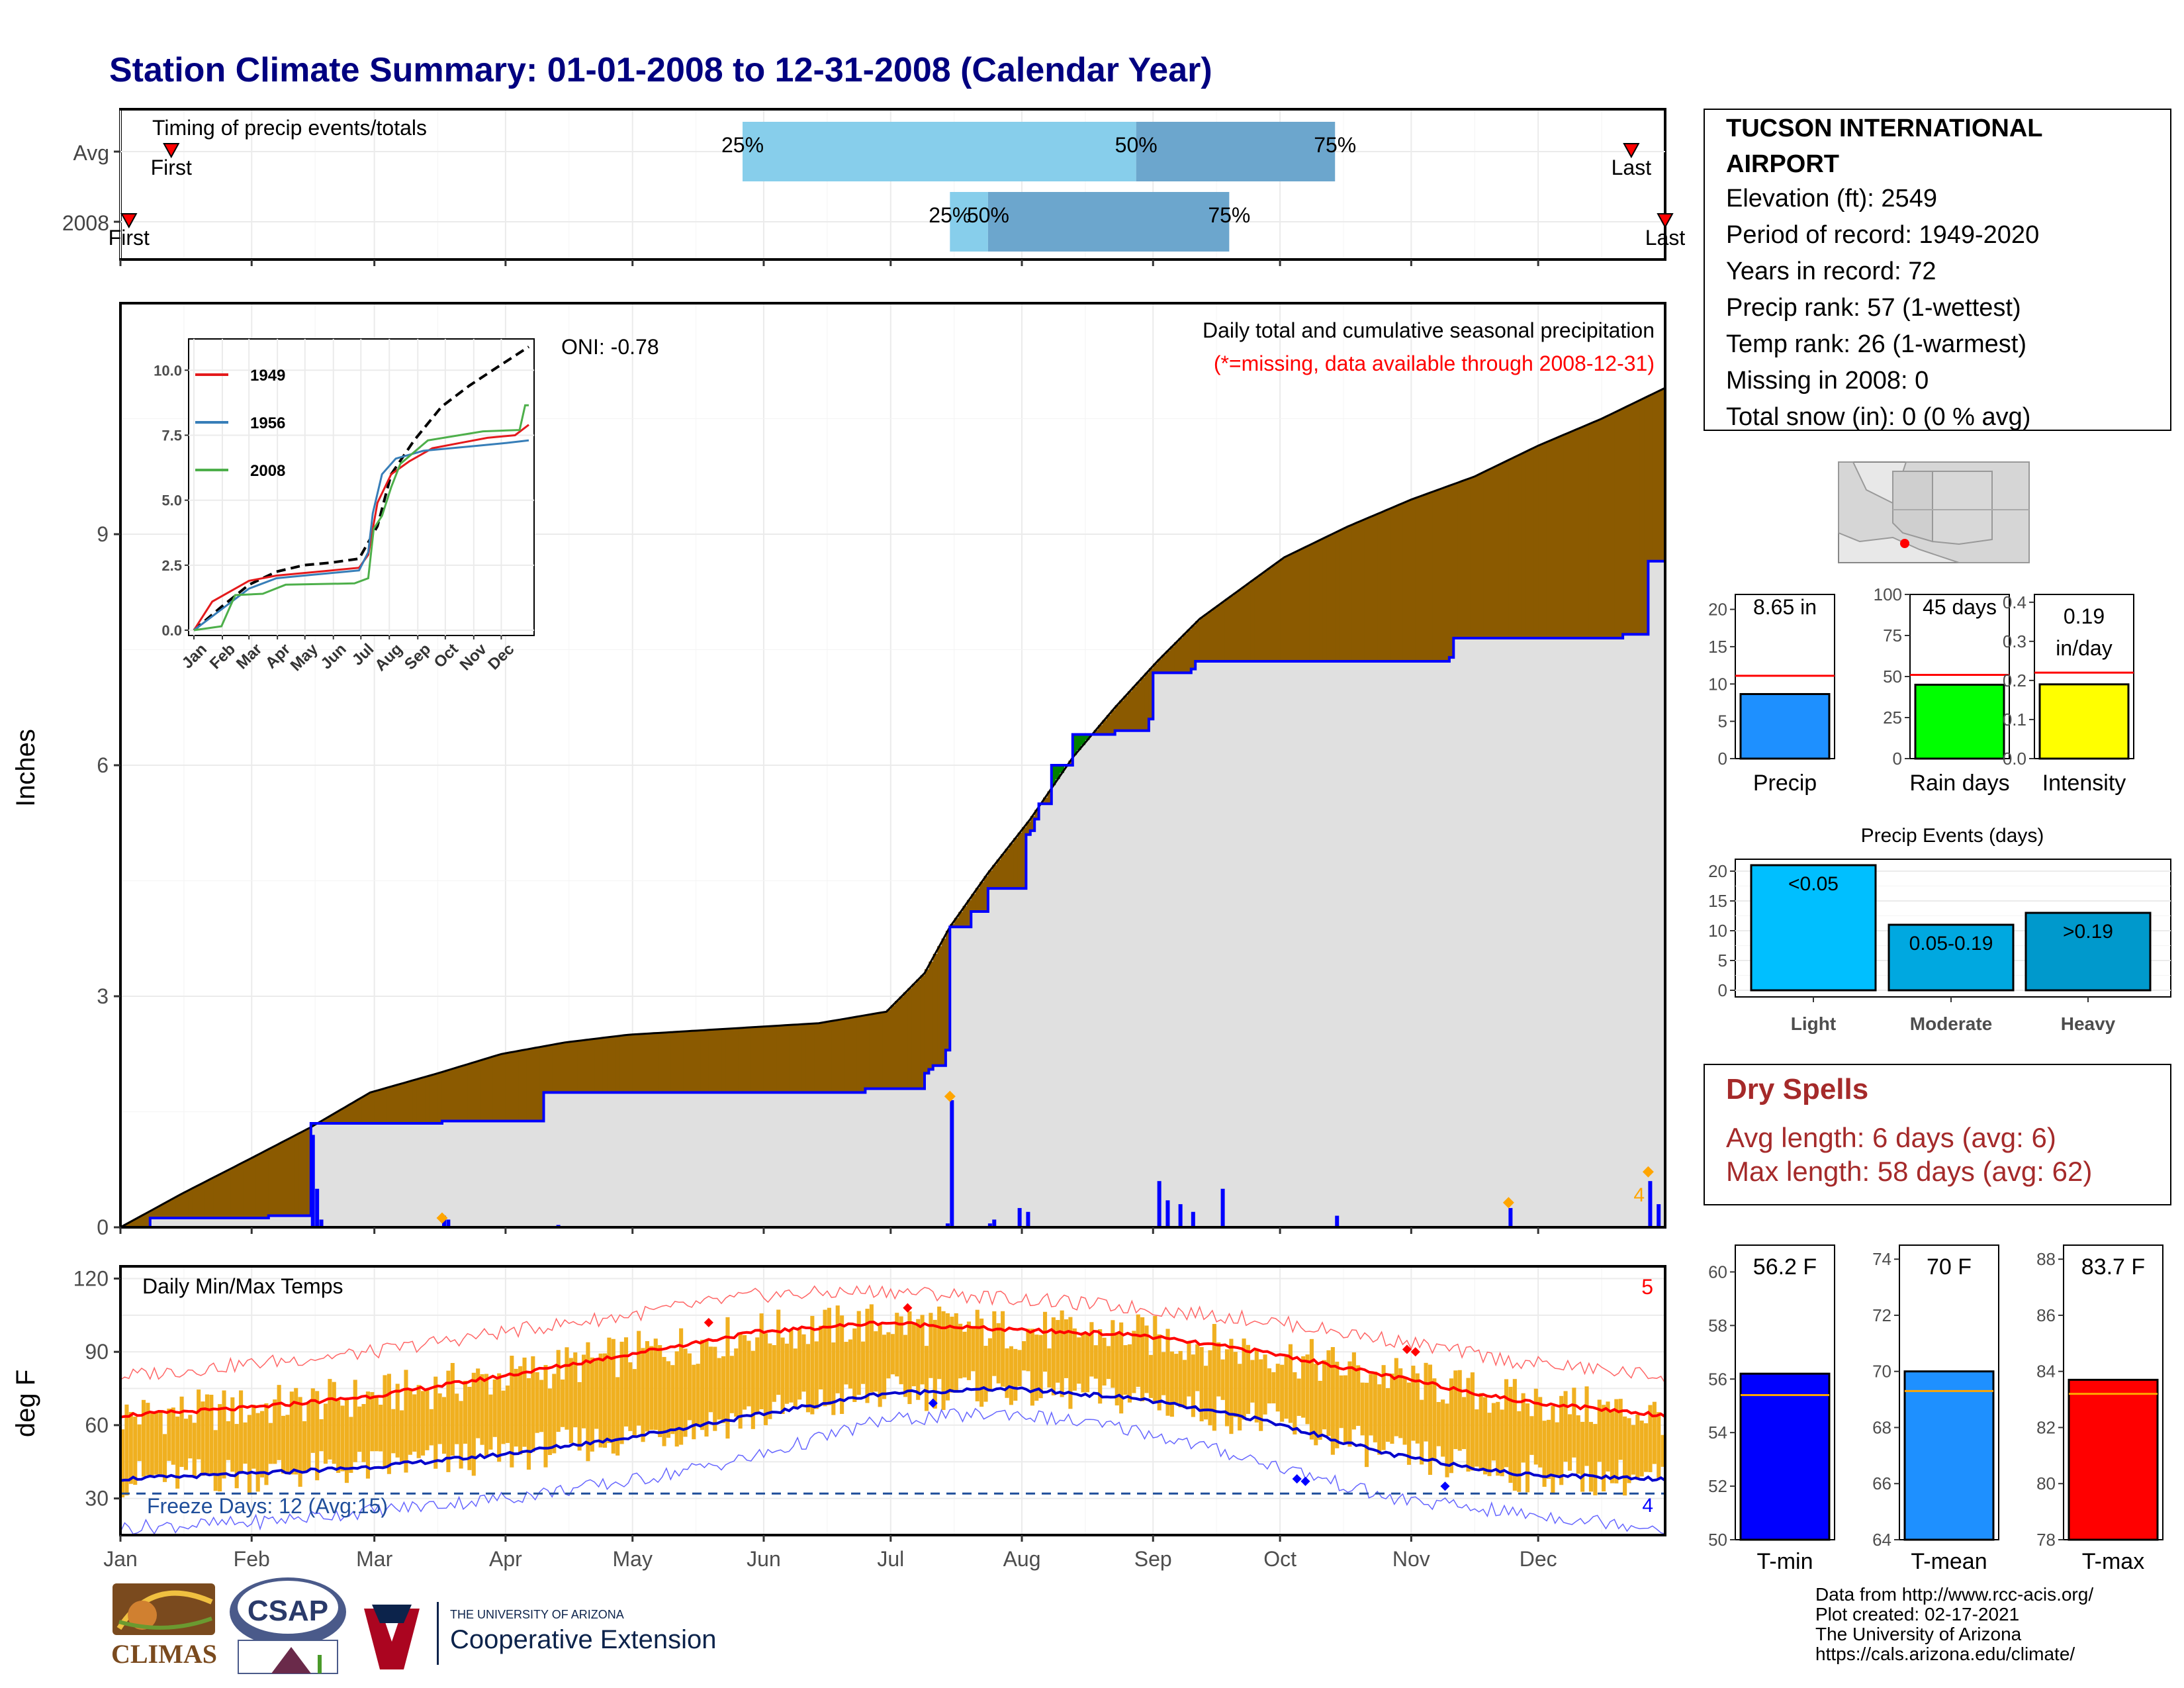 Image resolution: width=2184 pixels, height=1688 pixels. What do you see at coordinates (1718, 610) in the screenshot?
I see `summary-bar-ytick: 20` at bounding box center [1718, 610].